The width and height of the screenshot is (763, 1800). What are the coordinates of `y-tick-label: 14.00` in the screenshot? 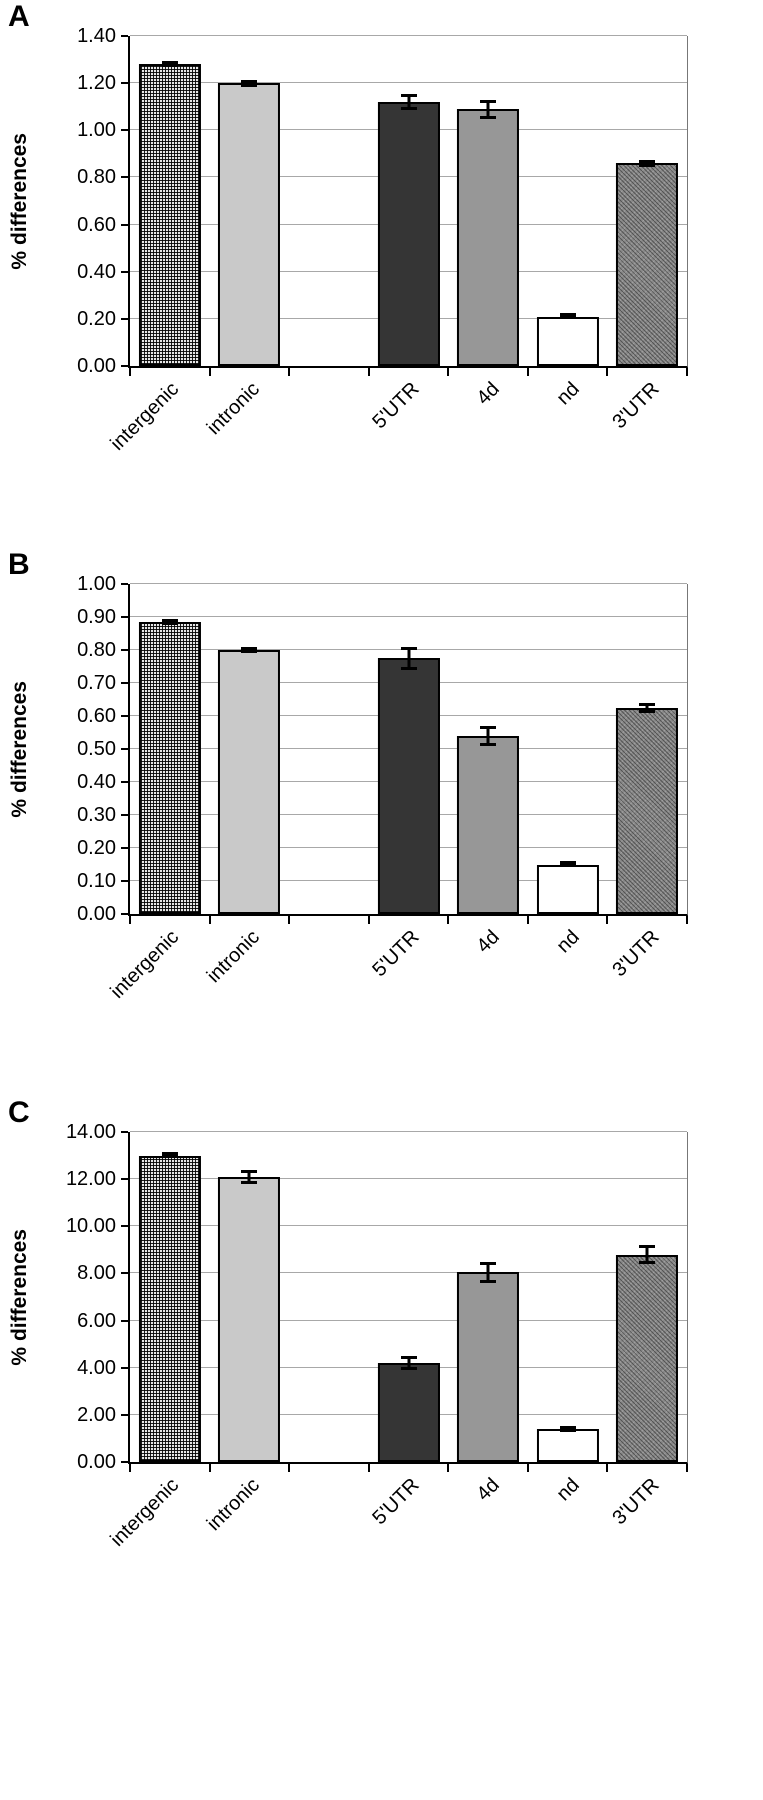 It's located at (90, 1132).